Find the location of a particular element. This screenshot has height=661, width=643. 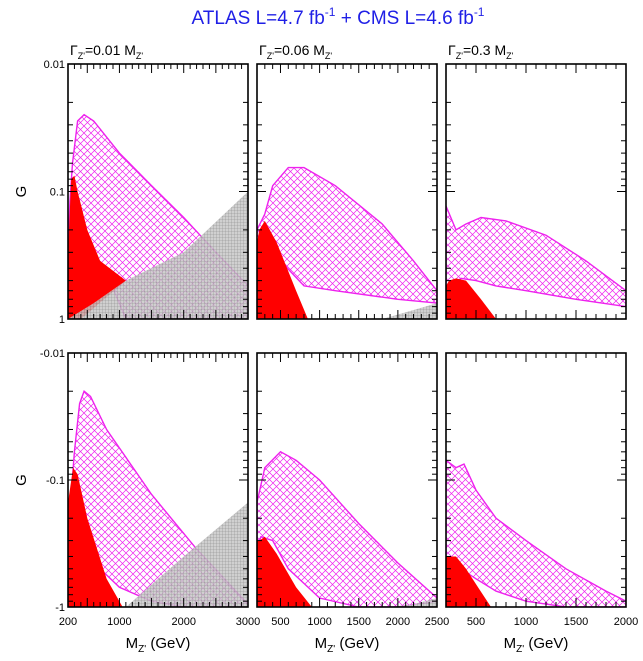

x-tick-label: 2500 is located at coordinates (437, 622).